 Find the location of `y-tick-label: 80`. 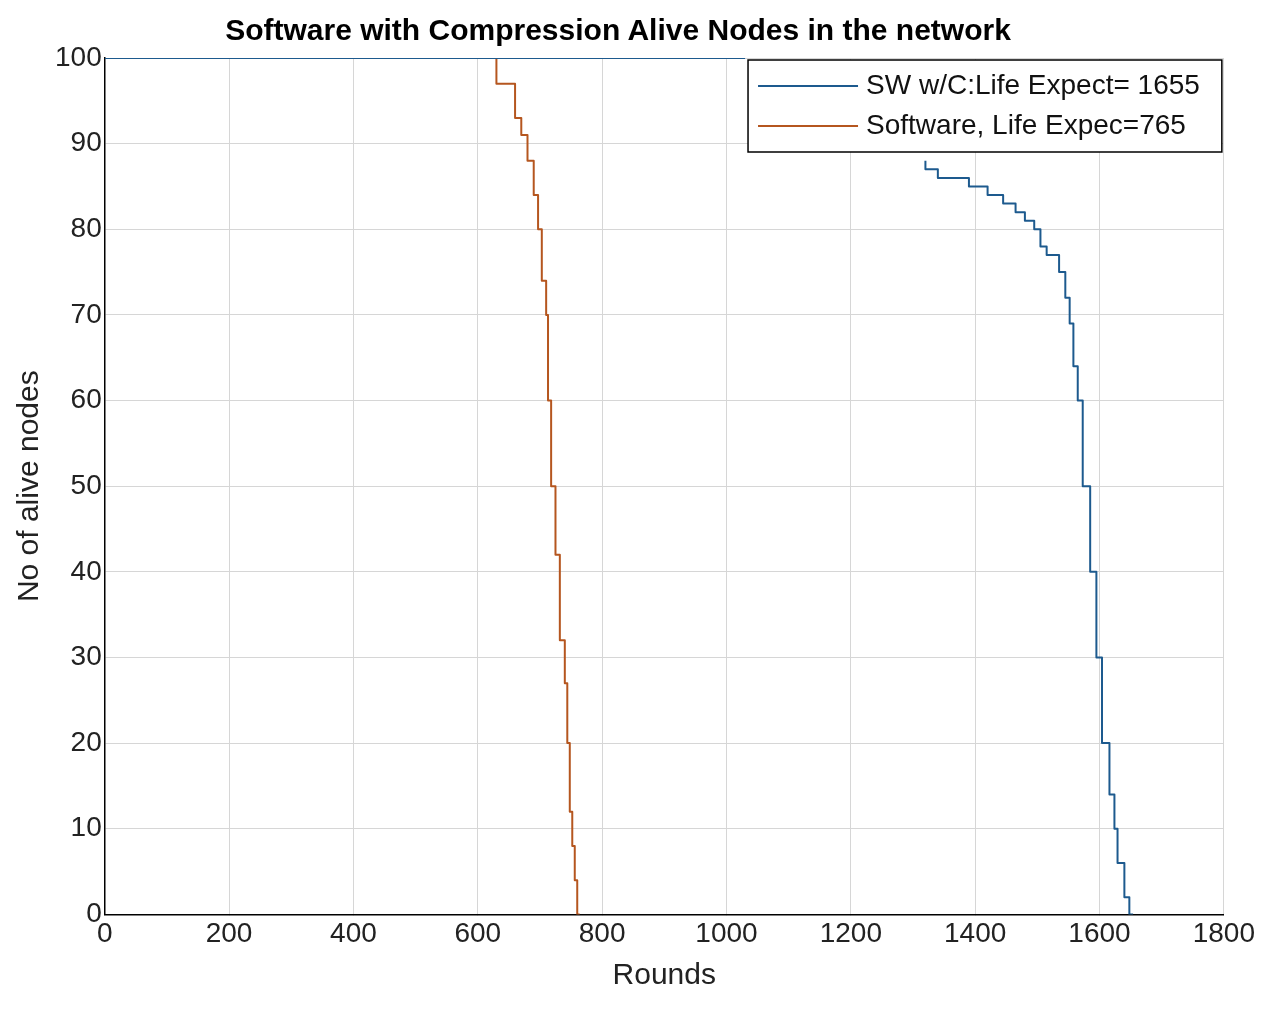

y-tick-label: 80 is located at coordinates (86, 227).